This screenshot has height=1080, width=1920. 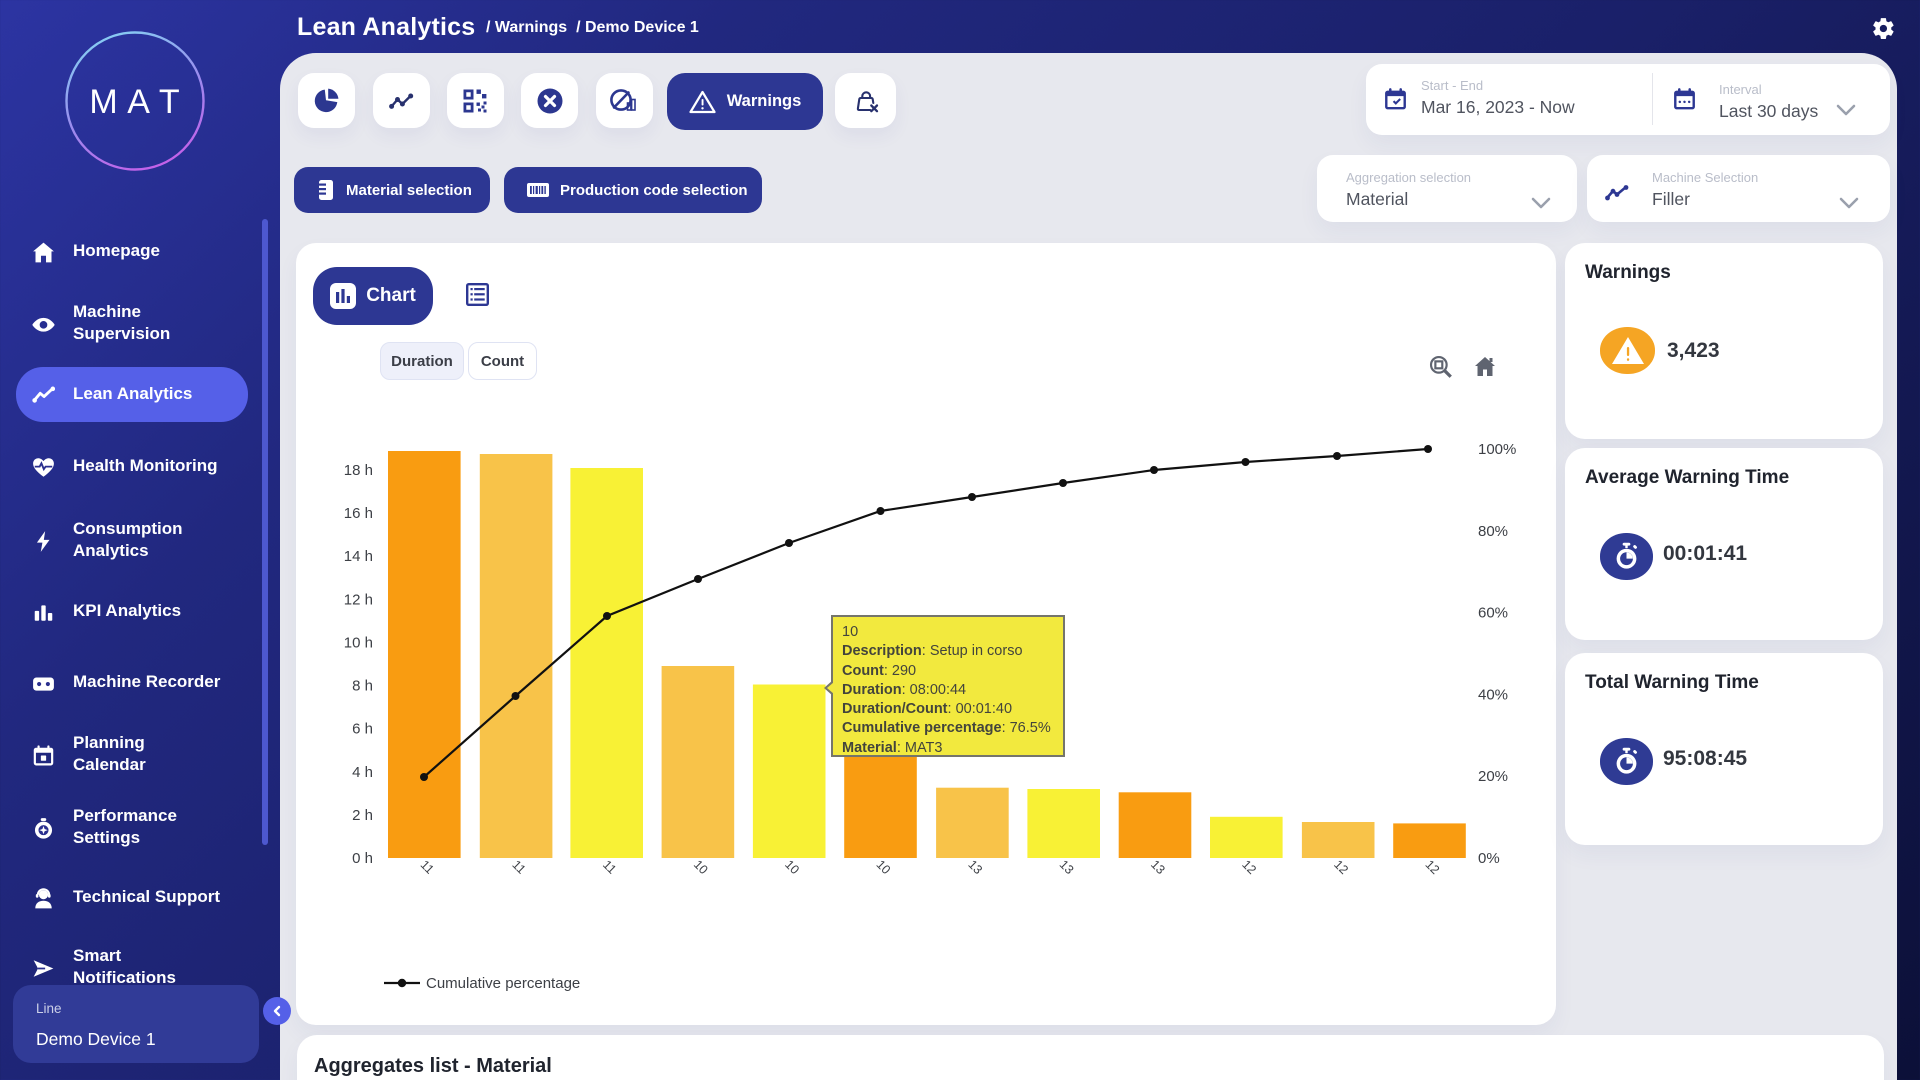 I want to click on svg-text: 20%, so click(x=1493, y=776).